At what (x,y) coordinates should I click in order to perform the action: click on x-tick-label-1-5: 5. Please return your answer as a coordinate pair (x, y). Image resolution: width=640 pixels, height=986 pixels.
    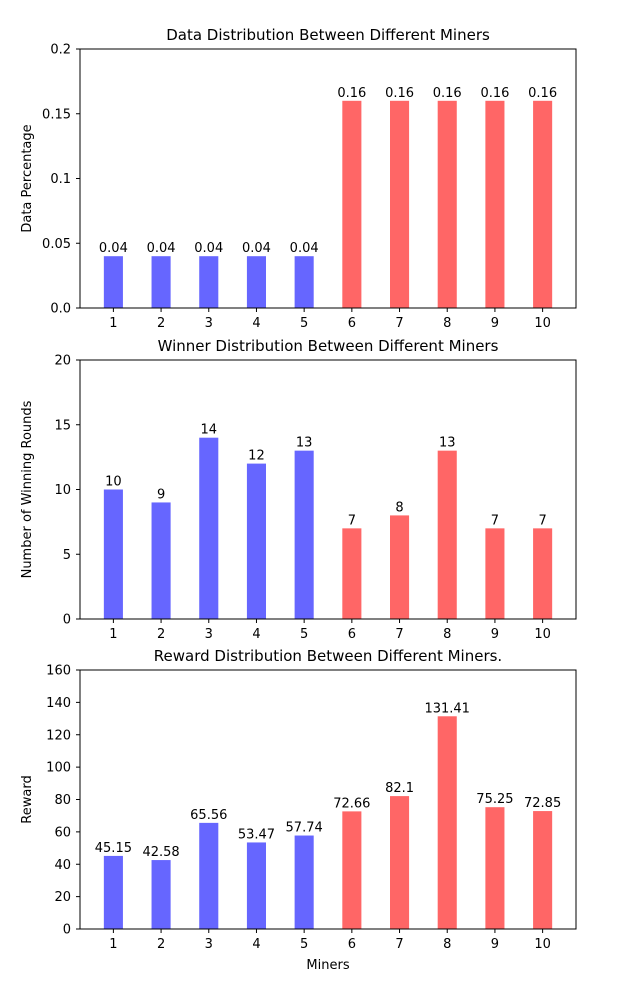
    Looking at the image, I should click on (304, 323).